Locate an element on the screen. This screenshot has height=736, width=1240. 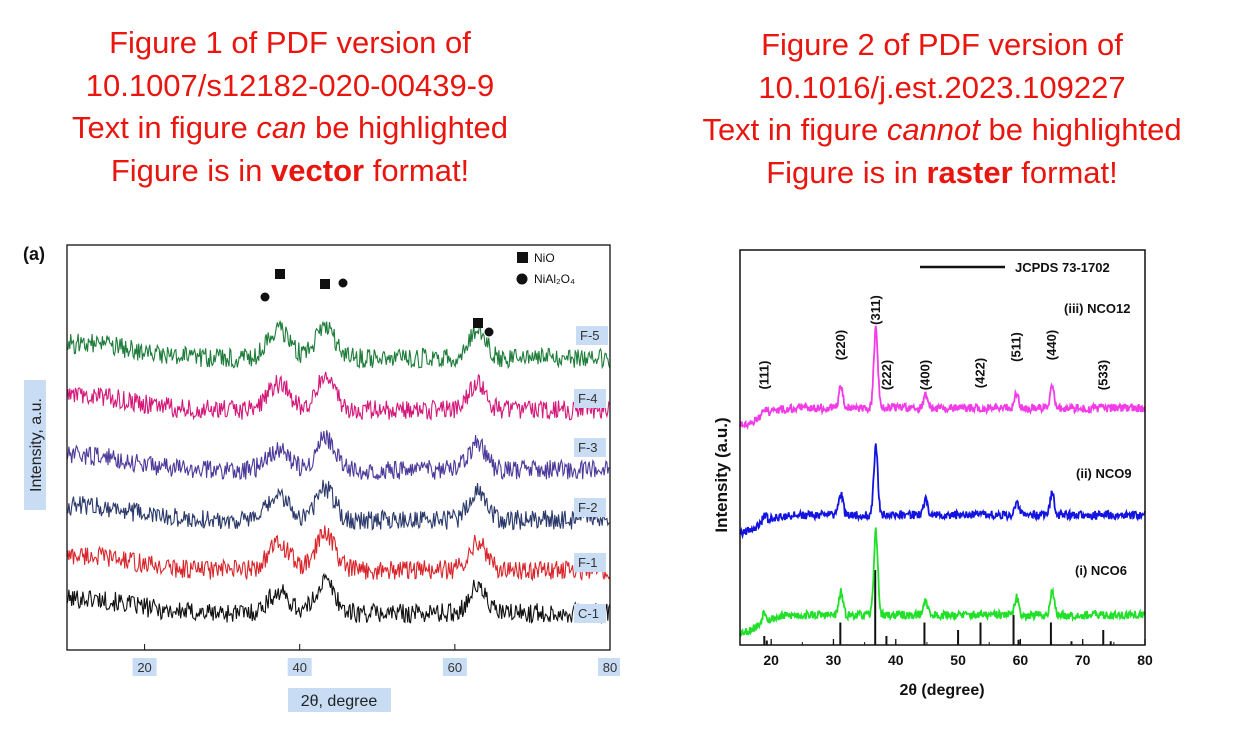
peak-label: (220) is located at coordinates (840, 345).